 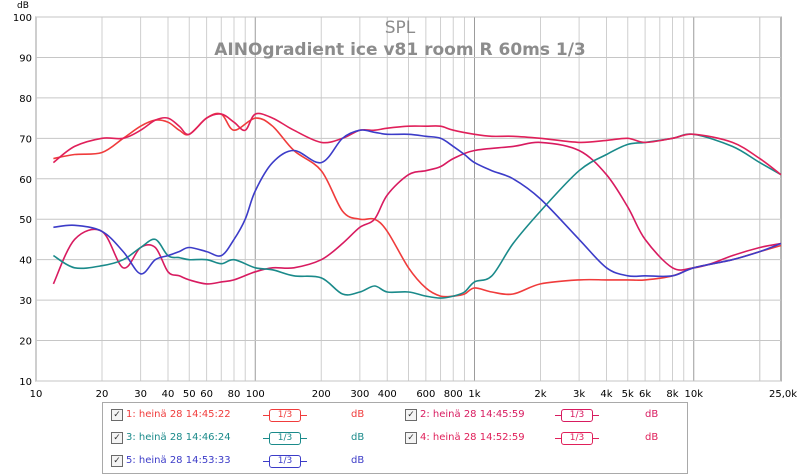 I want to click on legend-label-3: 3: heinä 28 14:46:24, so click(x=178, y=437).